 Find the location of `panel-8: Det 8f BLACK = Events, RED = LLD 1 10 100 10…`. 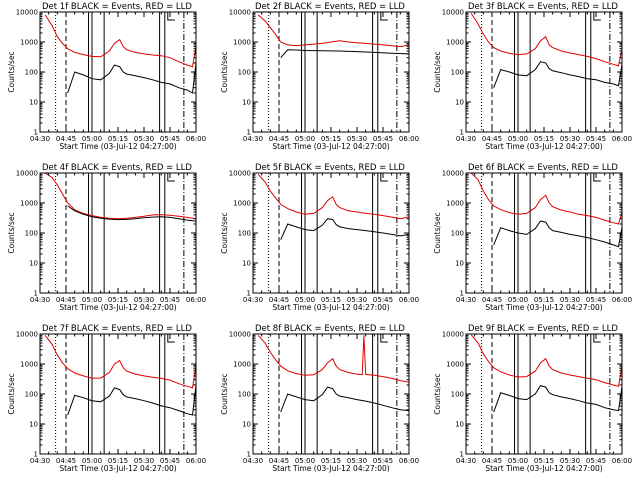

panel-8: Det 8f BLACK = Events, RED = LLD 1 10 100 10… is located at coordinates (319, 398).